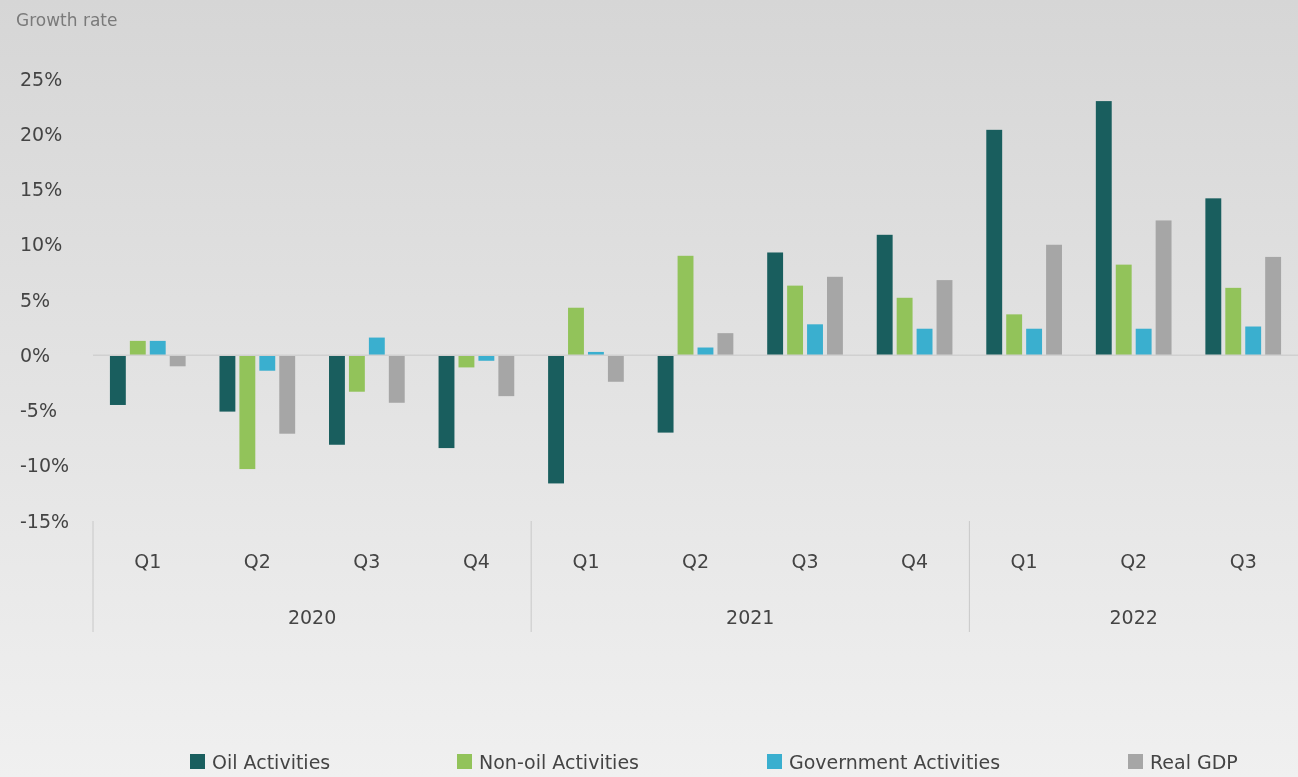  I want to click on y-tick-label: 0%, so click(35, 354).